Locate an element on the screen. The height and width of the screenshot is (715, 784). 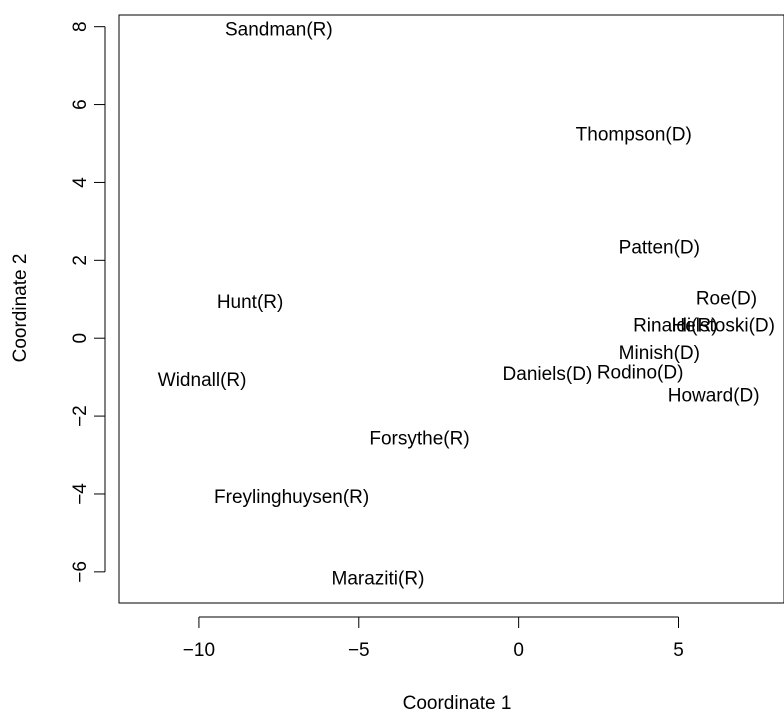
y-tick-label: −4 is located at coordinates (80, 494).